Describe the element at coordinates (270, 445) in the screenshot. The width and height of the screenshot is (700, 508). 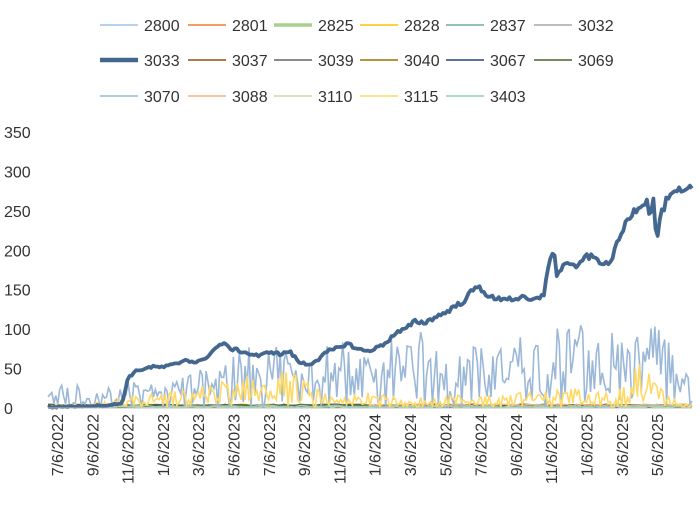
I see `x-tick-label: 7/6/2023` at that location.